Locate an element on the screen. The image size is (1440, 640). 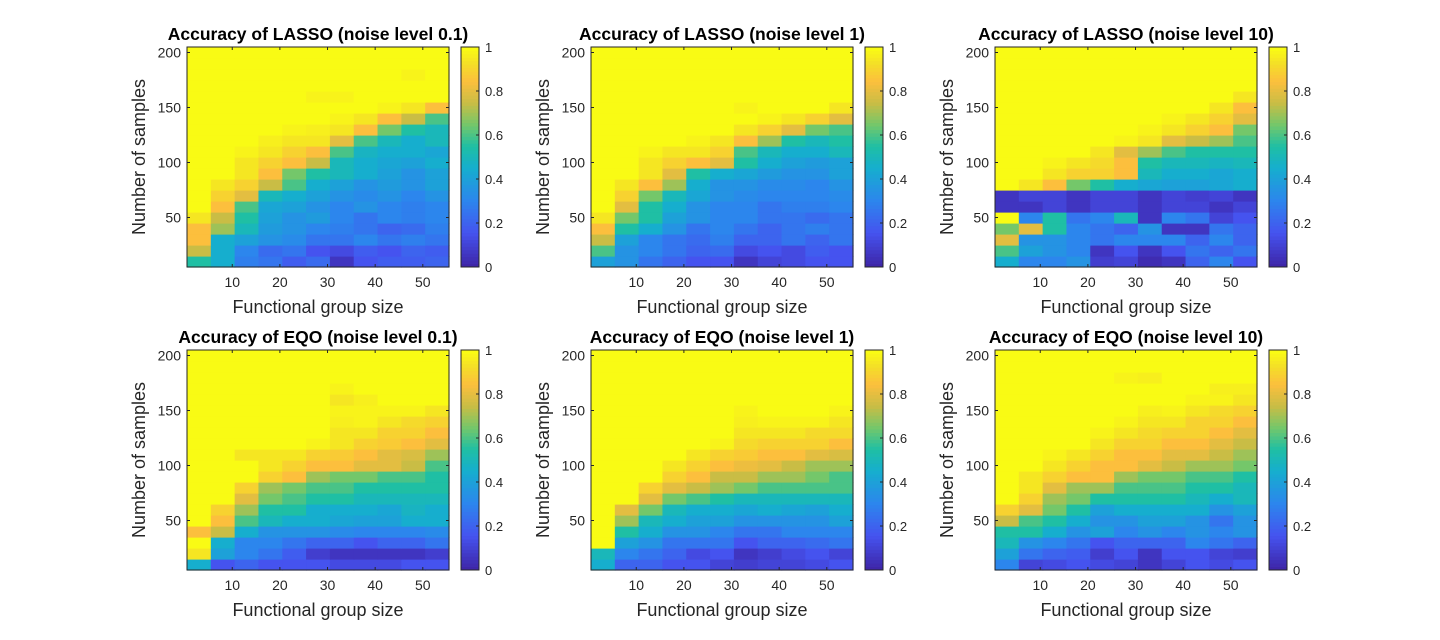
colorbar-tick-label: 1 is located at coordinates (488, 350).